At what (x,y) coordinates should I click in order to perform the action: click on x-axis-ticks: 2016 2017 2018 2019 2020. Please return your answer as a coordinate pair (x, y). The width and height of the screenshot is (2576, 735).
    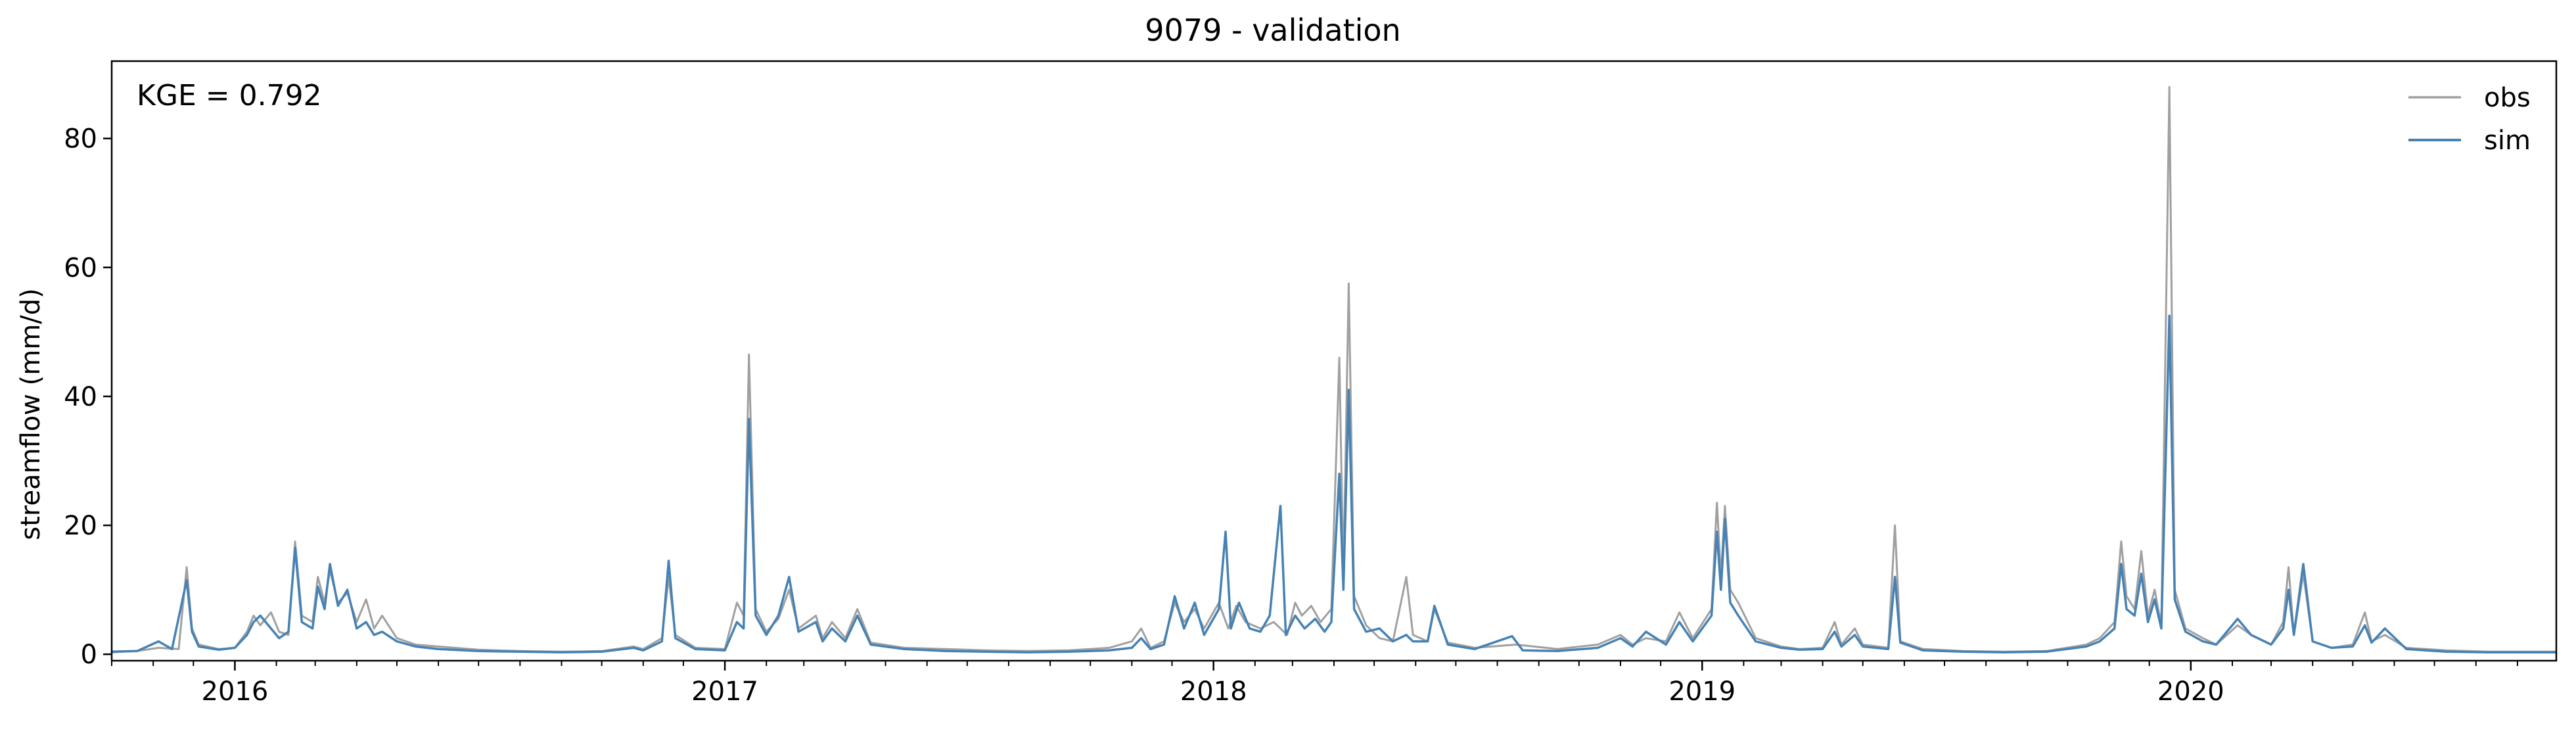
    Looking at the image, I should click on (1315, 684).